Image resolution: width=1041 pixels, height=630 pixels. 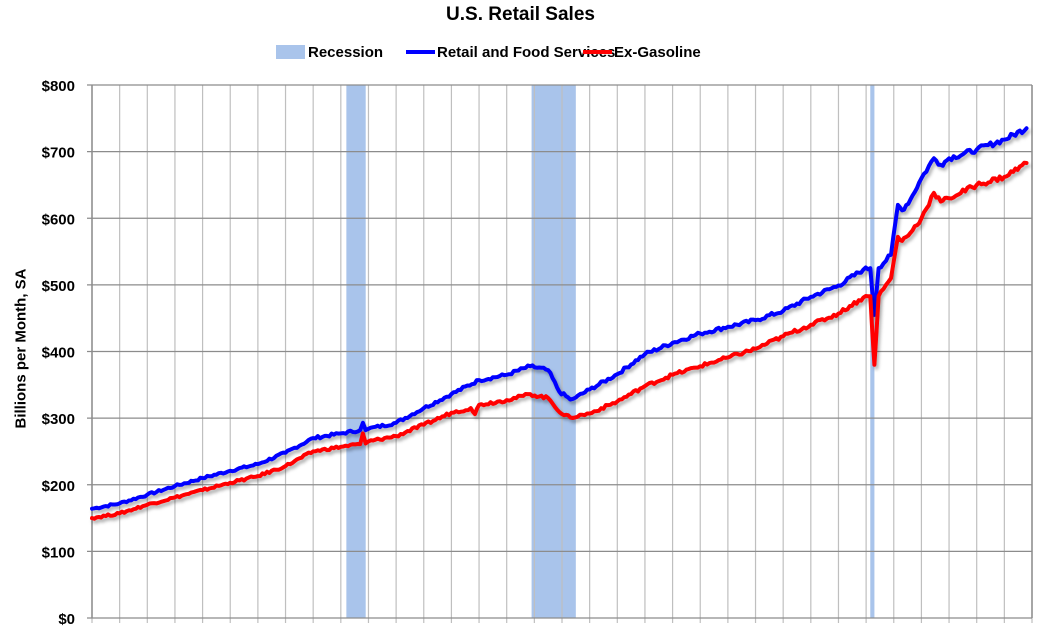 I want to click on y-axis-ticks: $0 $100 $200 $300 $400 $500 $600 $700 $800, so click(x=58, y=353).